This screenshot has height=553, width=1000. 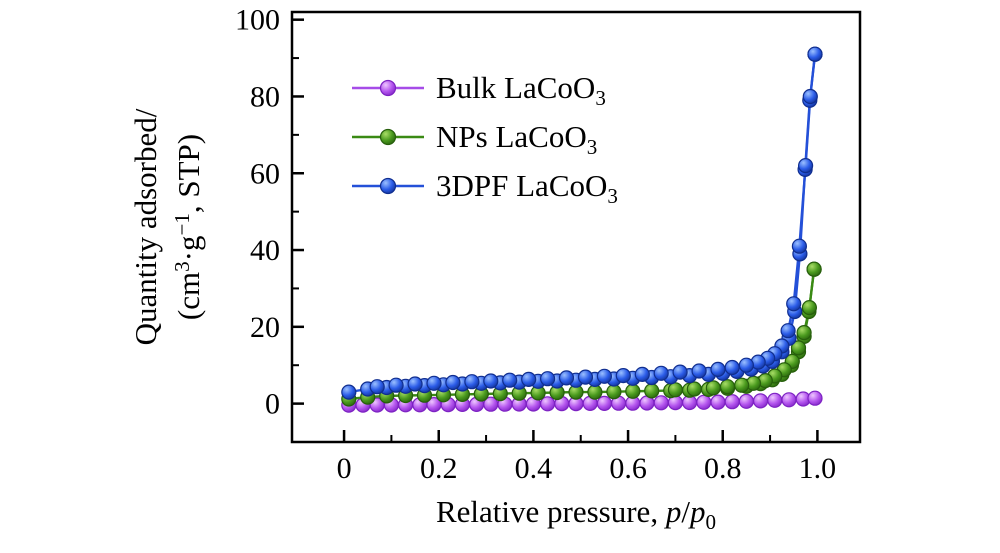 I want to click on y-tick-label: 80, so click(x=265, y=96).